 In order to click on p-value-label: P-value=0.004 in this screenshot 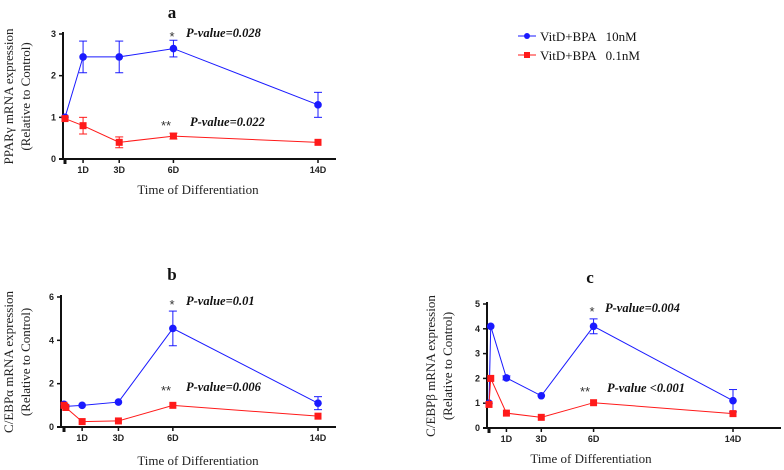, I will do `click(642, 308)`.